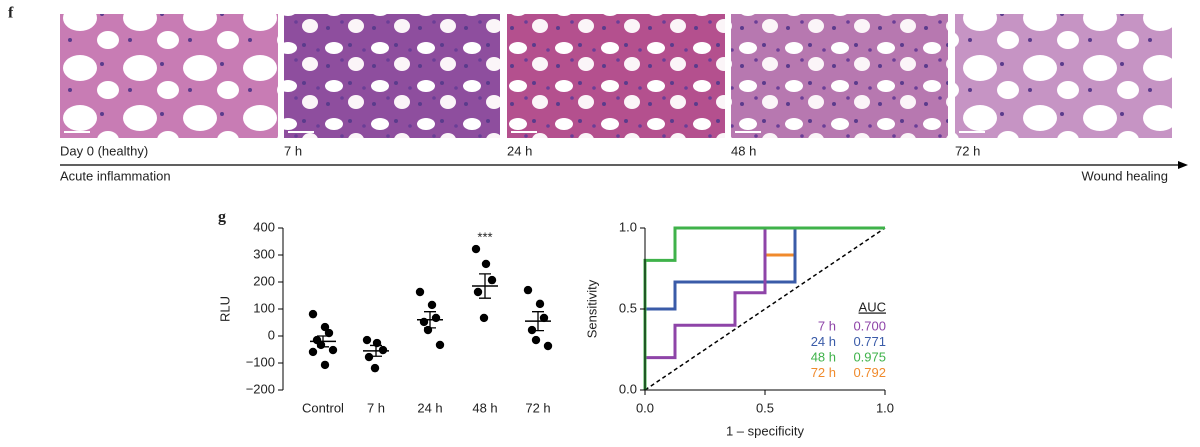  Describe the element at coordinates (293, 150) in the screenshot. I see `caption: 7 h` at that location.